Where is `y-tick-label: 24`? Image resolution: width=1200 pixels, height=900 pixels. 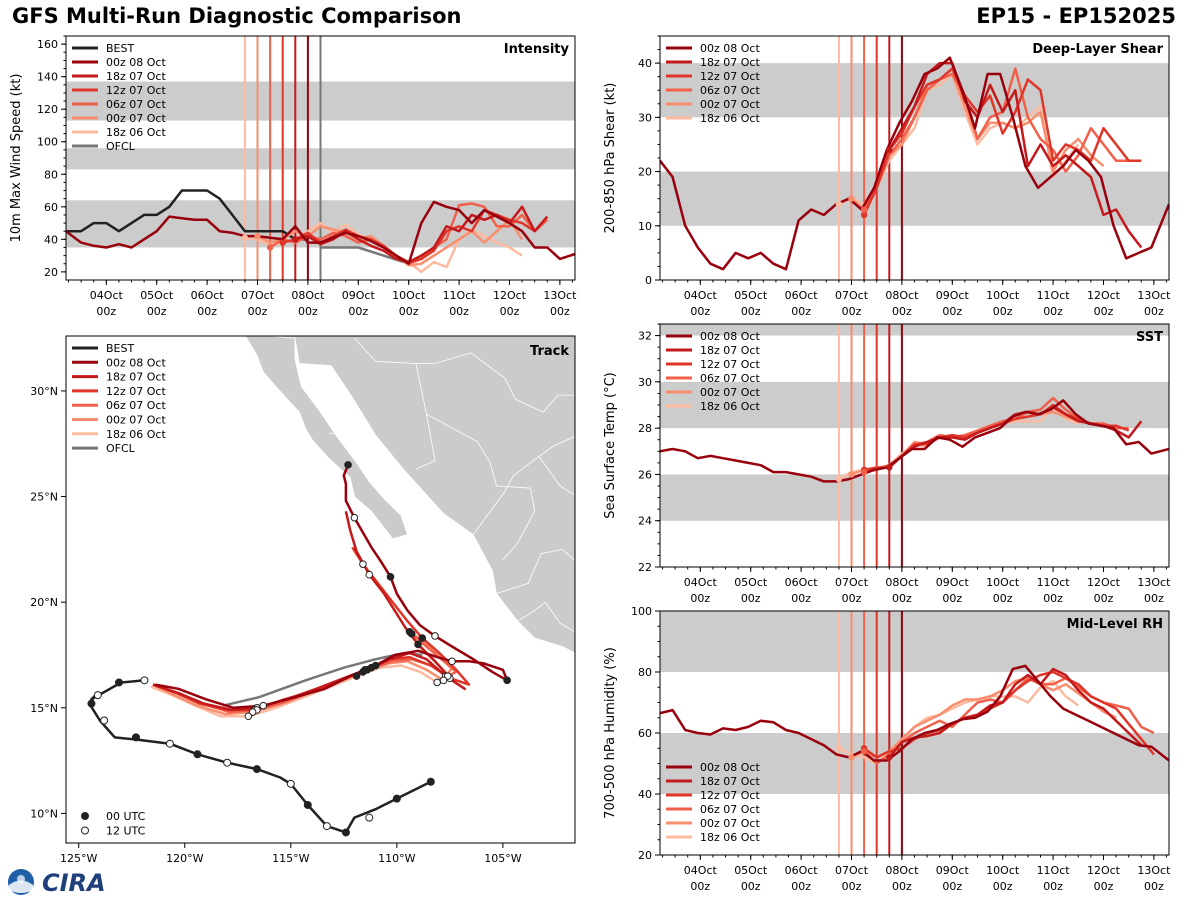 y-tick-label: 24 is located at coordinates (645, 521).